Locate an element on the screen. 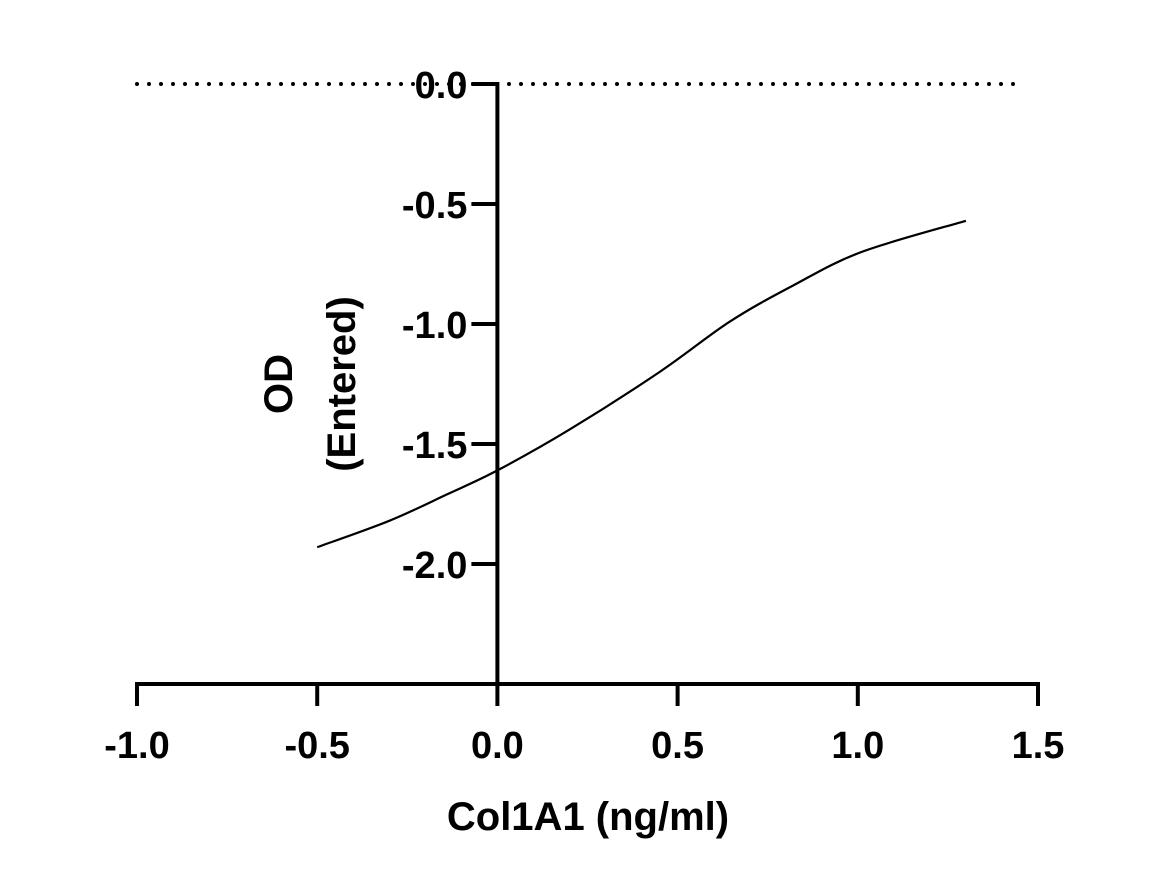 The height and width of the screenshot is (885, 1176). y-tick-label: -0.5 is located at coordinates (434, 206).